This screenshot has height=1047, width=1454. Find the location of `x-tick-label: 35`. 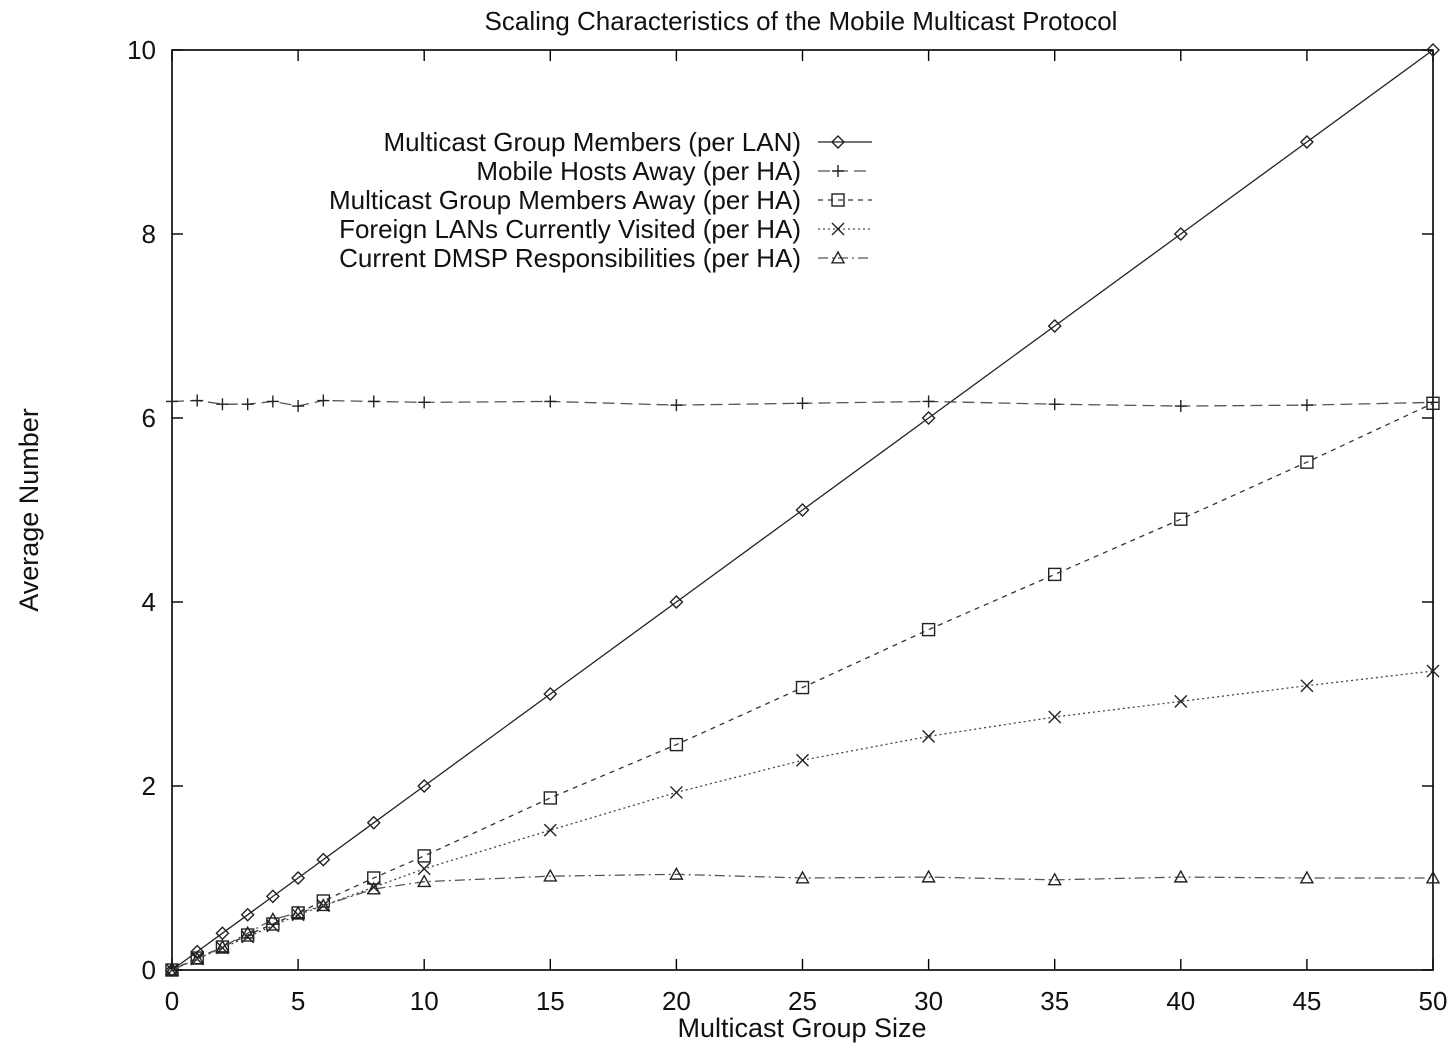

x-tick-label: 35 is located at coordinates (1054, 1001).